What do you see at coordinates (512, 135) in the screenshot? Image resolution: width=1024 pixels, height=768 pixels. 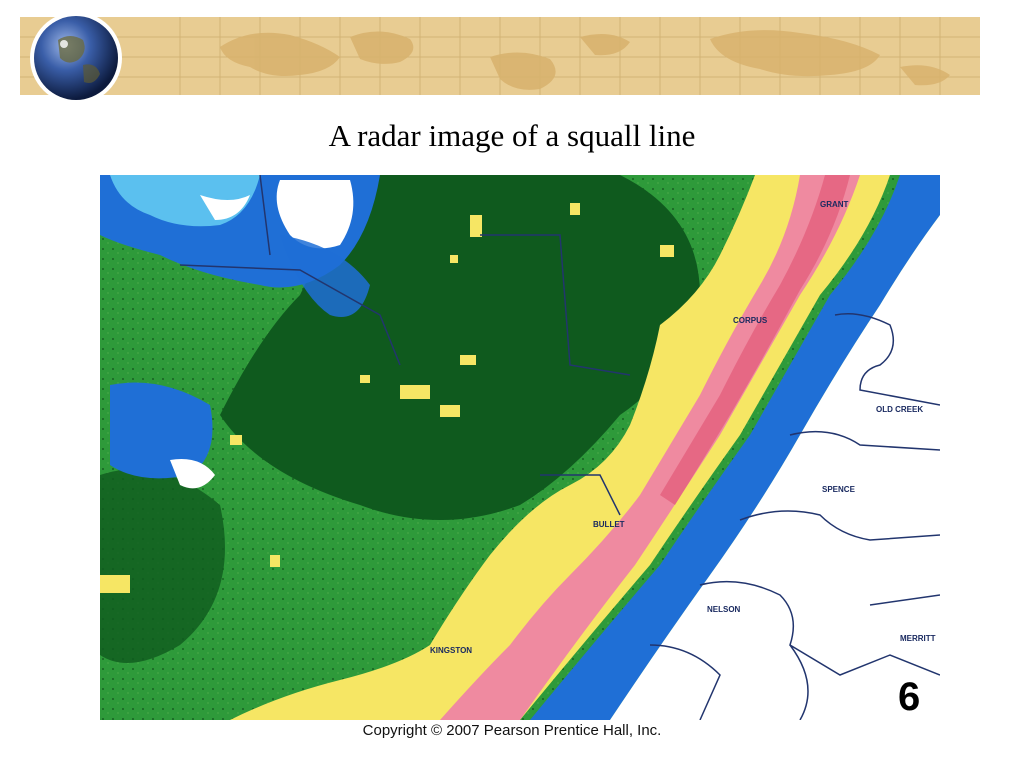 I see `slide-title: A radar image of a squall line` at bounding box center [512, 135].